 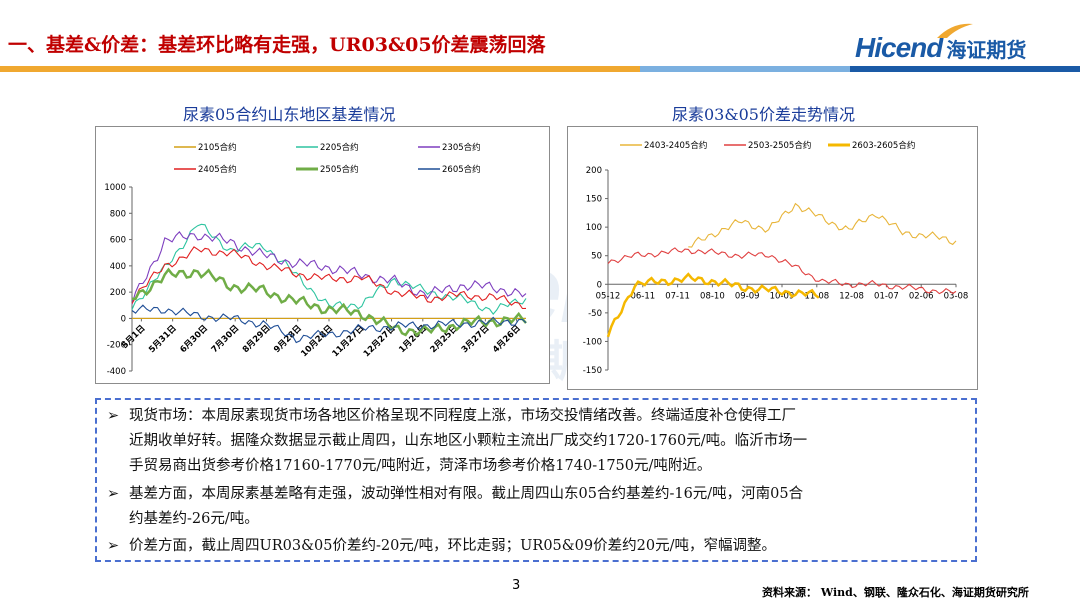 I want to click on chart-title-basis: 尿素05合约山东地区基差情况, so click(x=289, y=114).